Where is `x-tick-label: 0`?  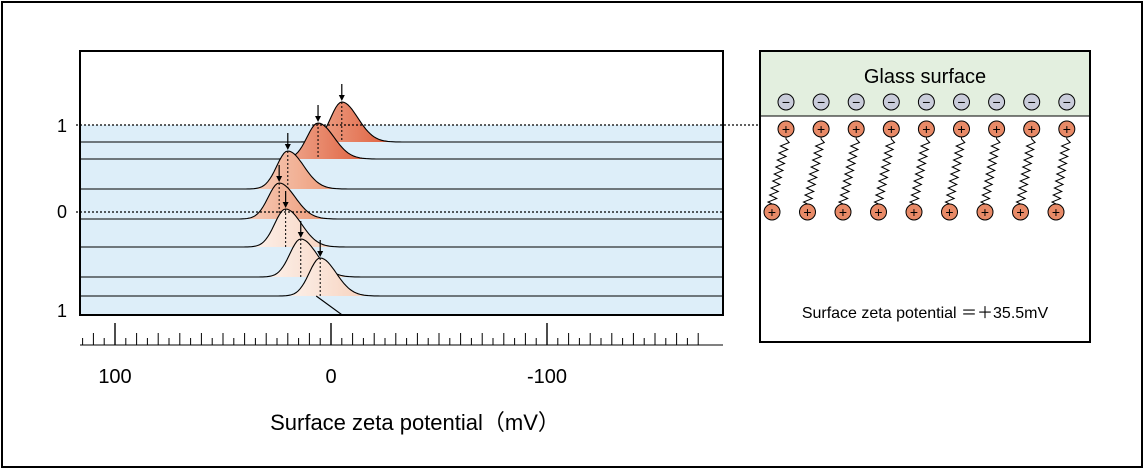
x-tick-label: 0 is located at coordinates (330, 377).